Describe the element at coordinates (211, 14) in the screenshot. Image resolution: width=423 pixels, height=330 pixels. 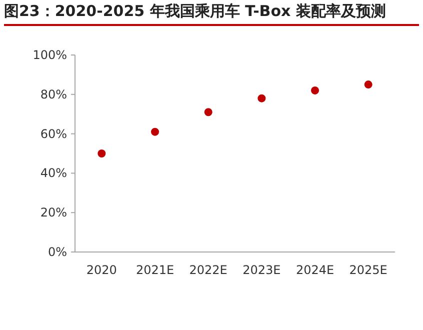
I see `chart-title: 图23：2020-2025 年我国乘用车 T-Box 装配率及预测` at that location.